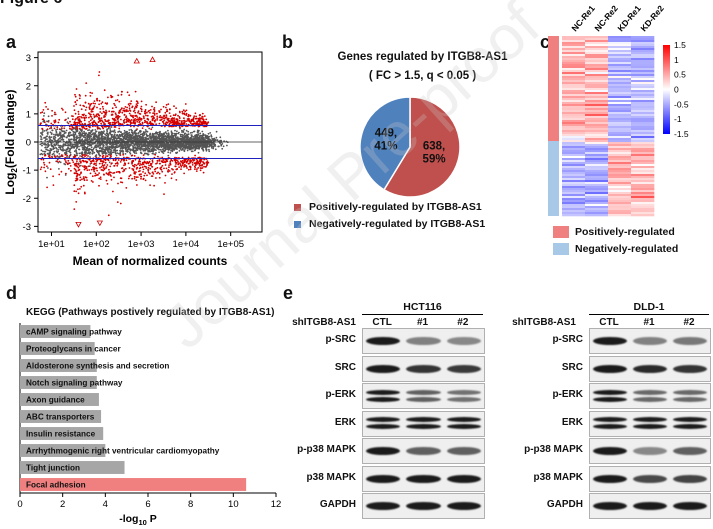 This screenshot has width=713, height=529. I want to click on kegg-xtick-label: 4, so click(105, 504).